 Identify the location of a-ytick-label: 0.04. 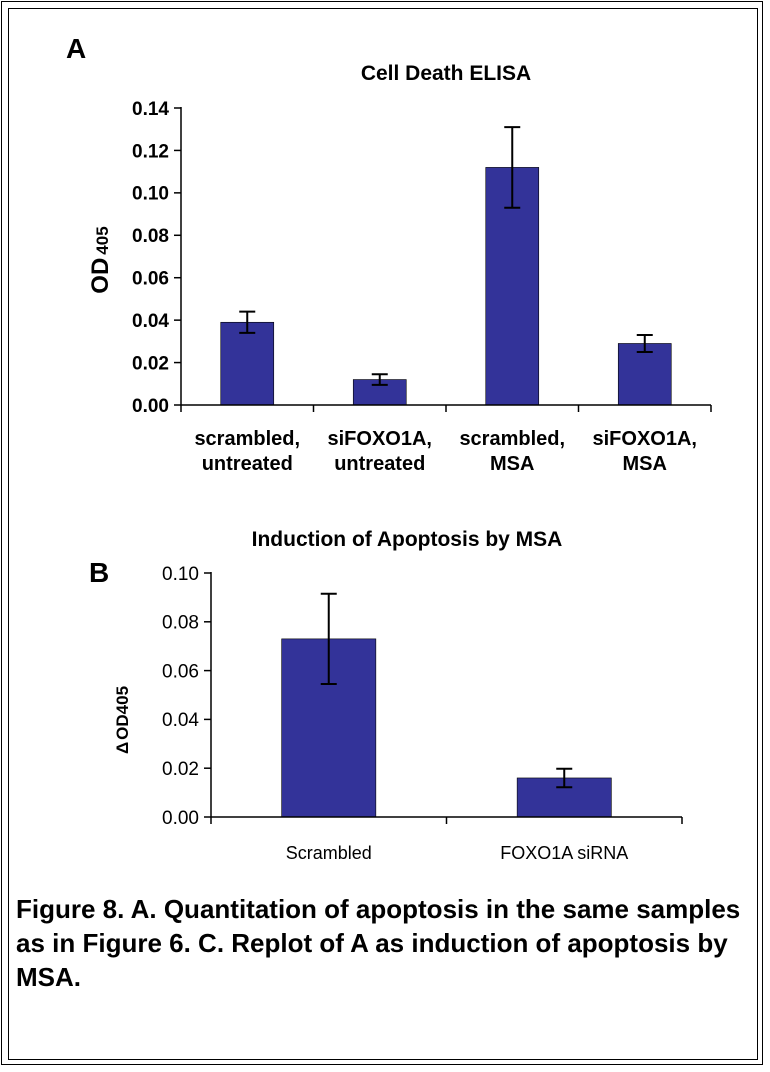
(150, 321).